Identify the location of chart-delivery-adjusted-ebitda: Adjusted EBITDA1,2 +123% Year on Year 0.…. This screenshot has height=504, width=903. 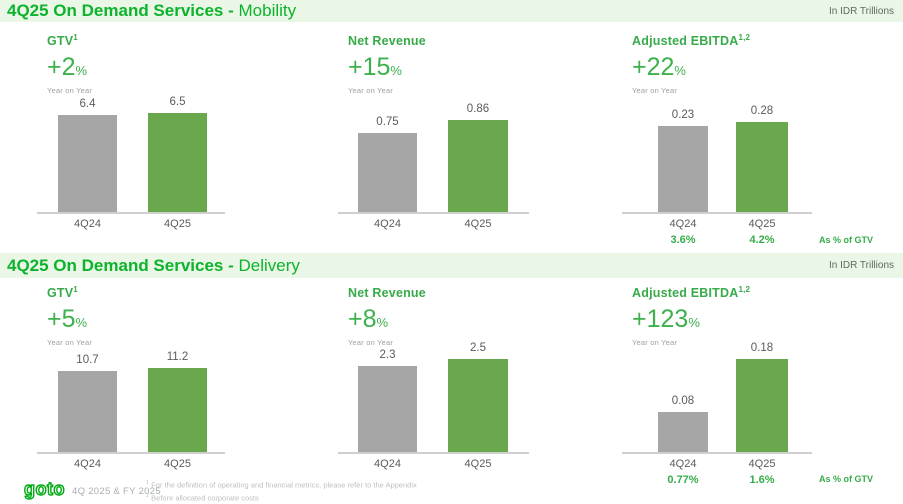
(717, 382).